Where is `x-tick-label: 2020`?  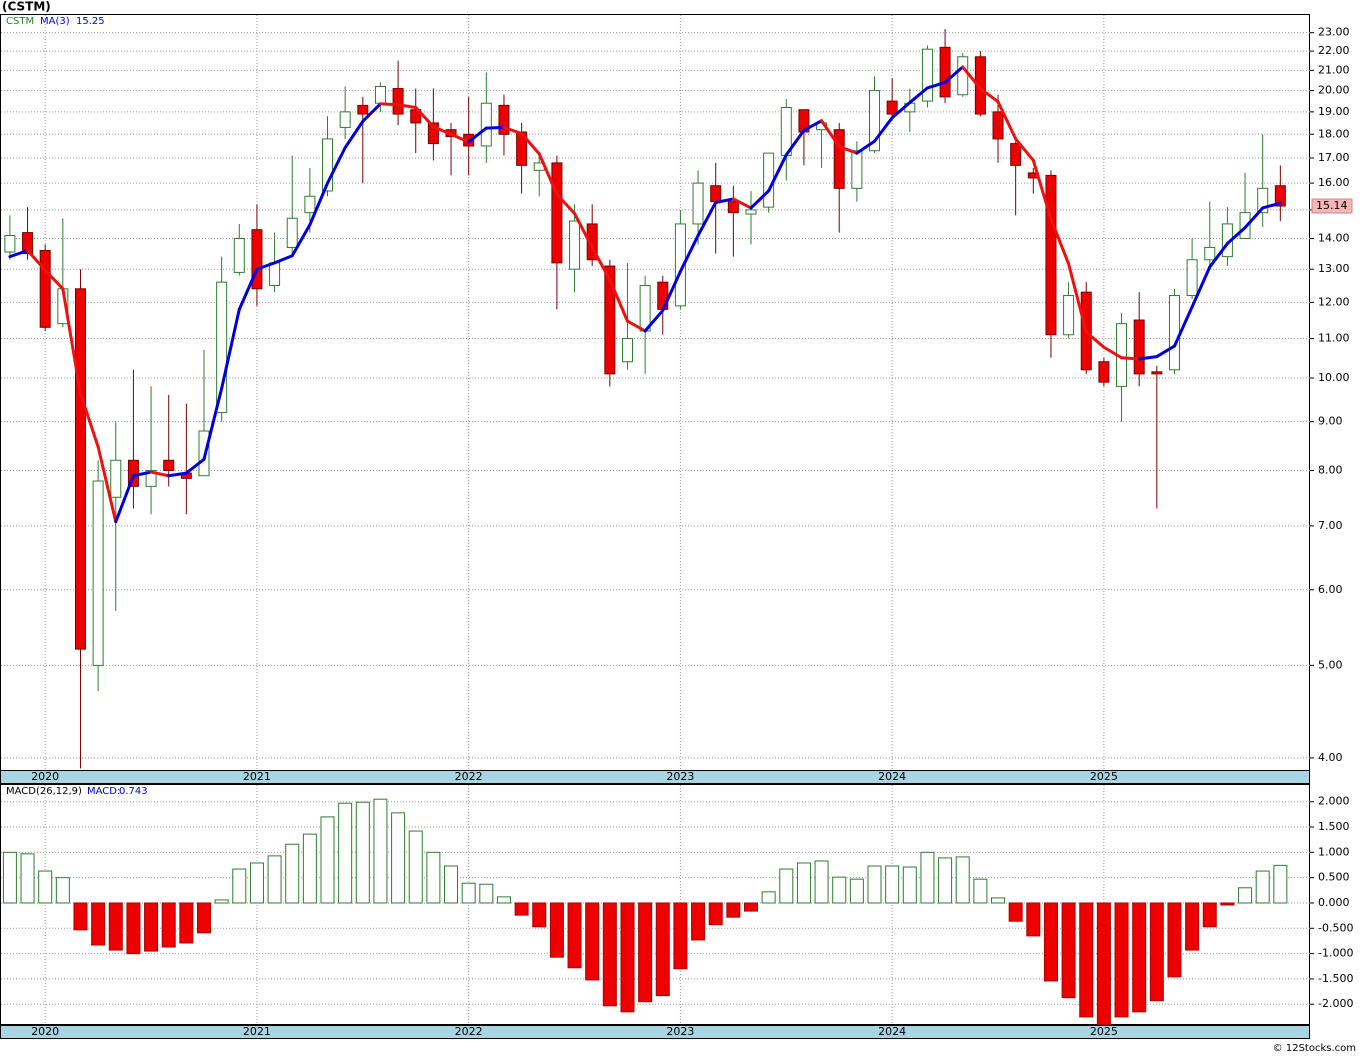 x-tick-label: 2020 is located at coordinates (45, 776).